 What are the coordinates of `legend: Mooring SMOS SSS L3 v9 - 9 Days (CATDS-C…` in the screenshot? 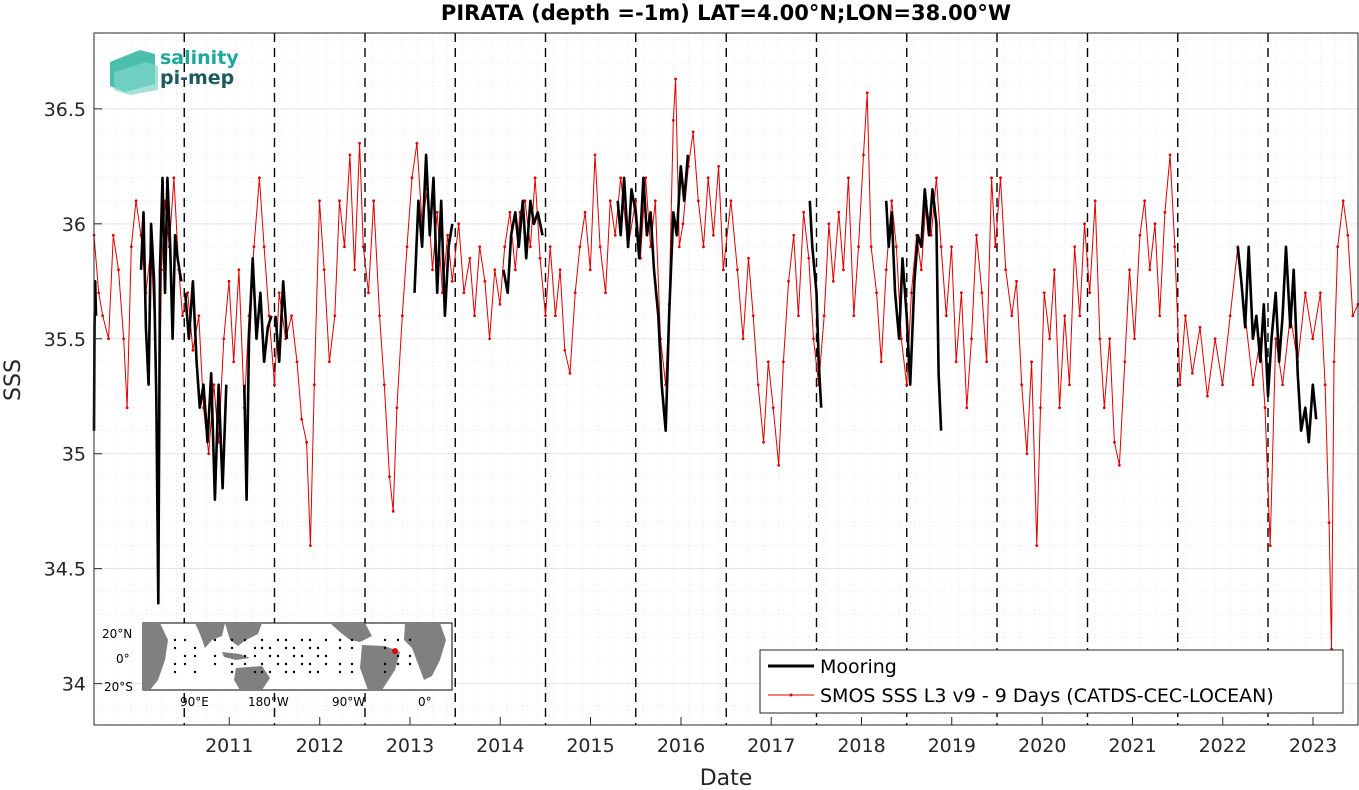 It's located at (1051, 681).